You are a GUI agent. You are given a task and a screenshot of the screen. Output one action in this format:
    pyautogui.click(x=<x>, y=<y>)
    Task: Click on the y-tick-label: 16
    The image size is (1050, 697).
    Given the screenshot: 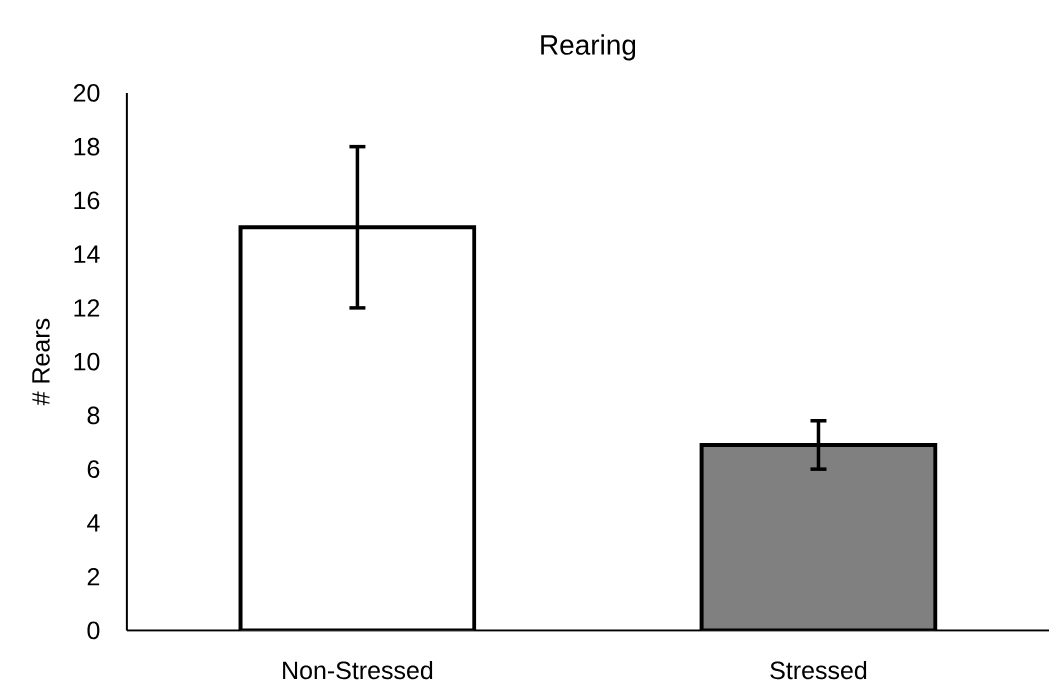 What is the action you would take?
    pyautogui.click(x=87, y=200)
    